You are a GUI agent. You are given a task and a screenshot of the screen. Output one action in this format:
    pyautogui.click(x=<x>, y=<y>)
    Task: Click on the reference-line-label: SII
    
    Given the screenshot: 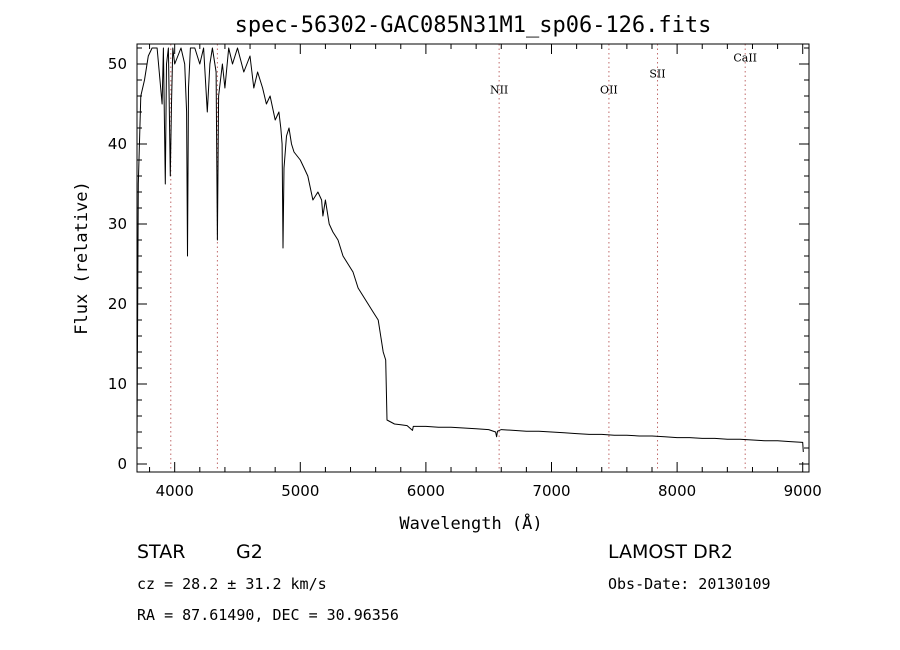 What is the action you would take?
    pyautogui.click(x=657, y=74)
    